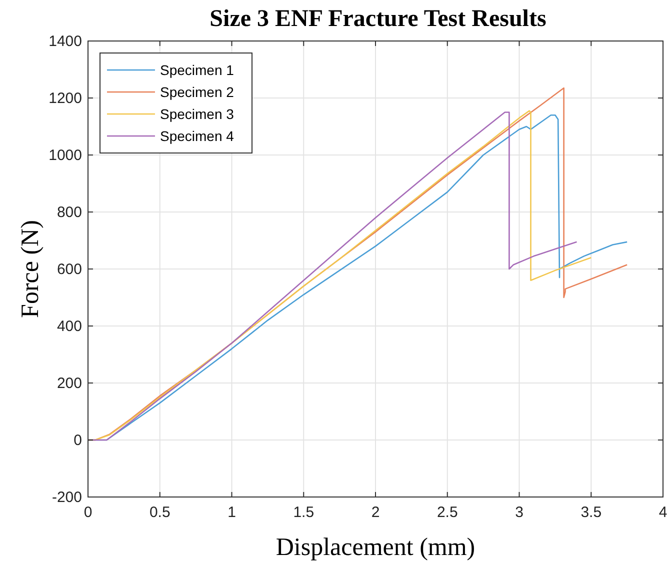 This screenshot has height=571, width=669. I want to click on y-tick-label: 1200, so click(65, 98).